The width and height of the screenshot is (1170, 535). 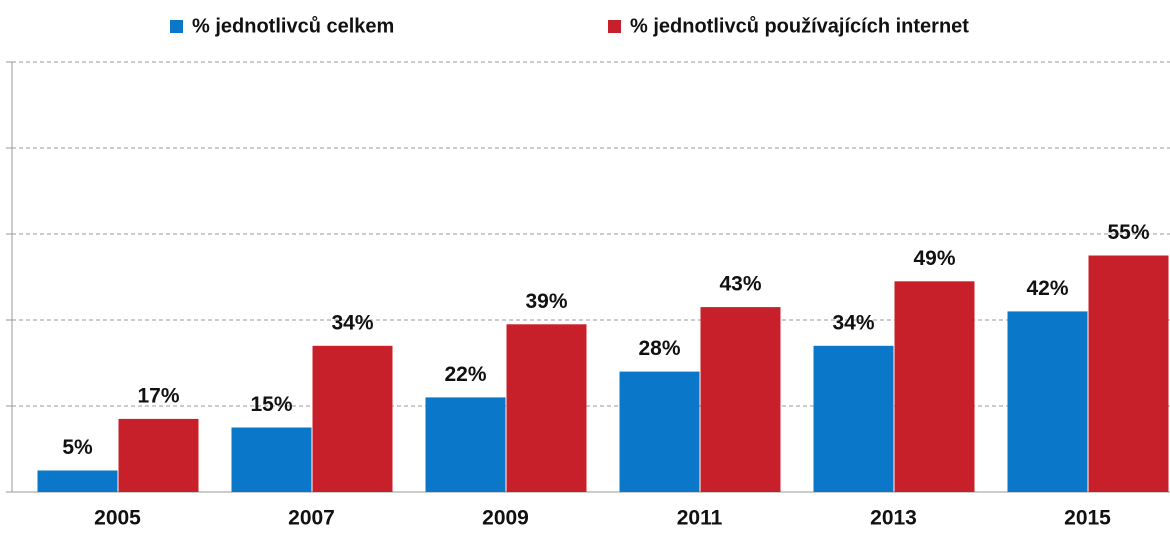 I want to click on x-tick-label: 2009, so click(x=505, y=518).